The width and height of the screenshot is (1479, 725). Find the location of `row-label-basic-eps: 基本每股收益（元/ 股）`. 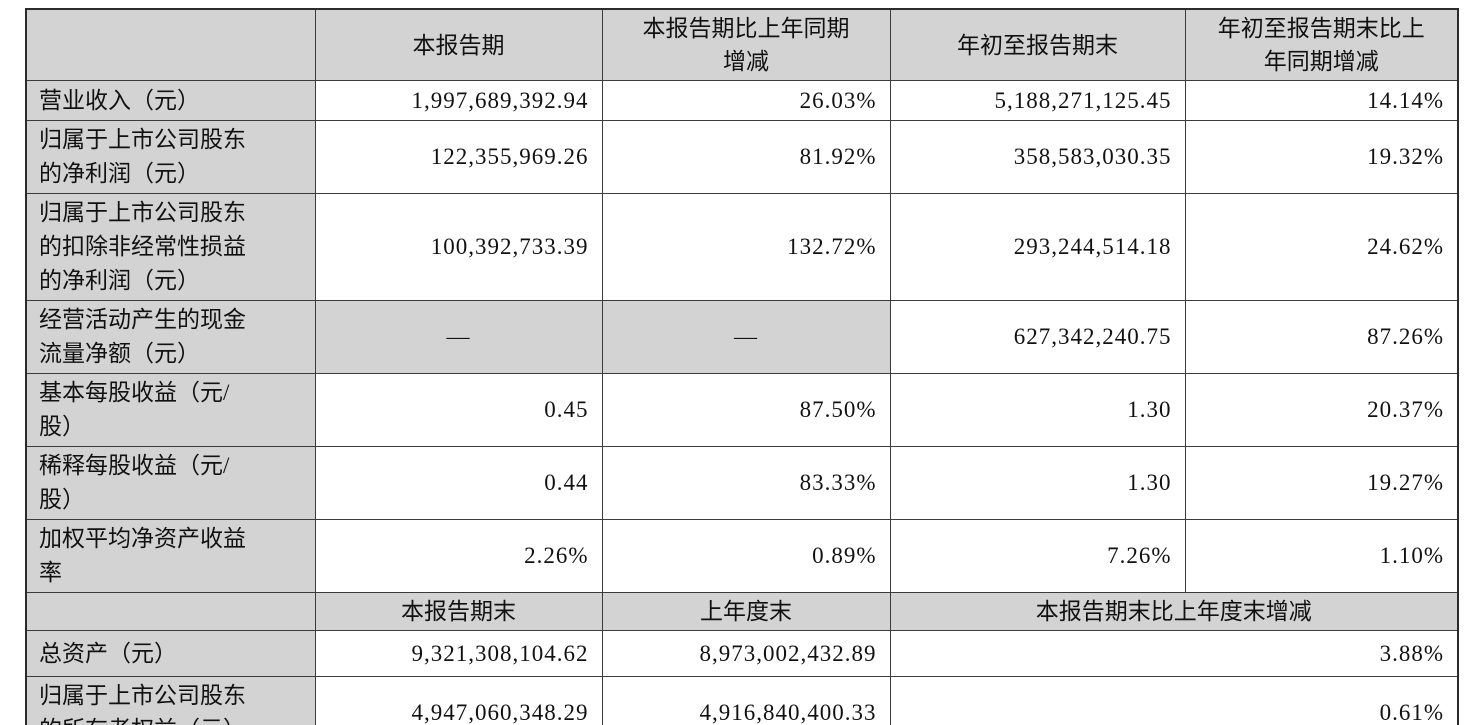

row-label-basic-eps: 基本每股收益（元/ 股） is located at coordinates (170, 410).